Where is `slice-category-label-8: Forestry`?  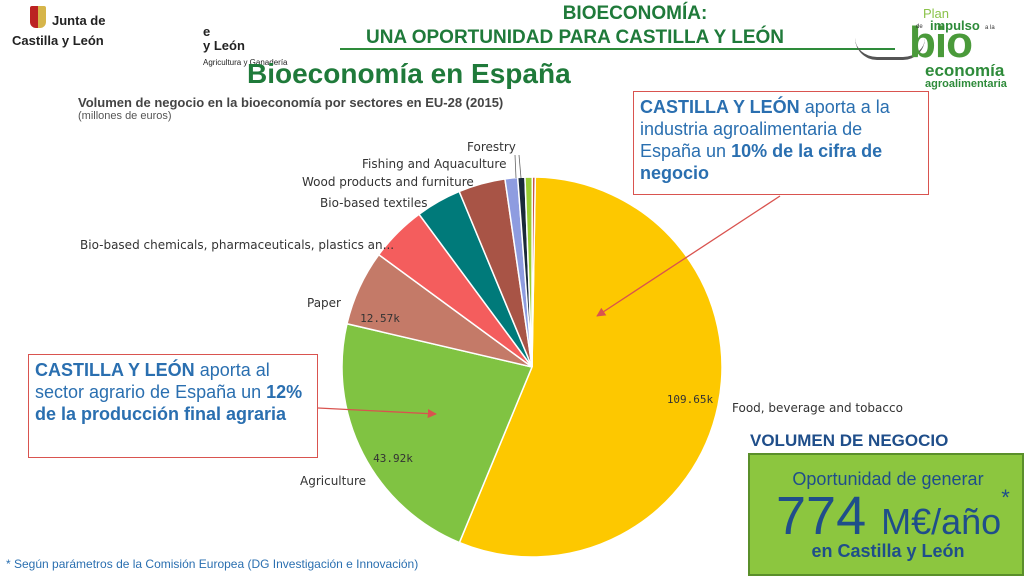
slice-category-label-8: Forestry is located at coordinates (491, 147).